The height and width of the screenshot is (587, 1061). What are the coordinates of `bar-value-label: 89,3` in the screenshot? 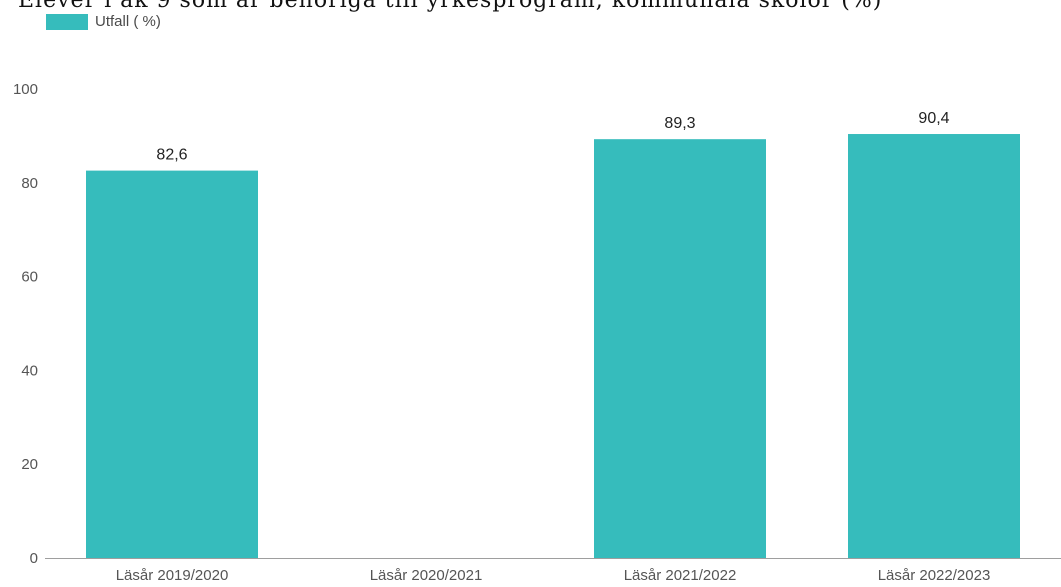 It's located at (679, 123).